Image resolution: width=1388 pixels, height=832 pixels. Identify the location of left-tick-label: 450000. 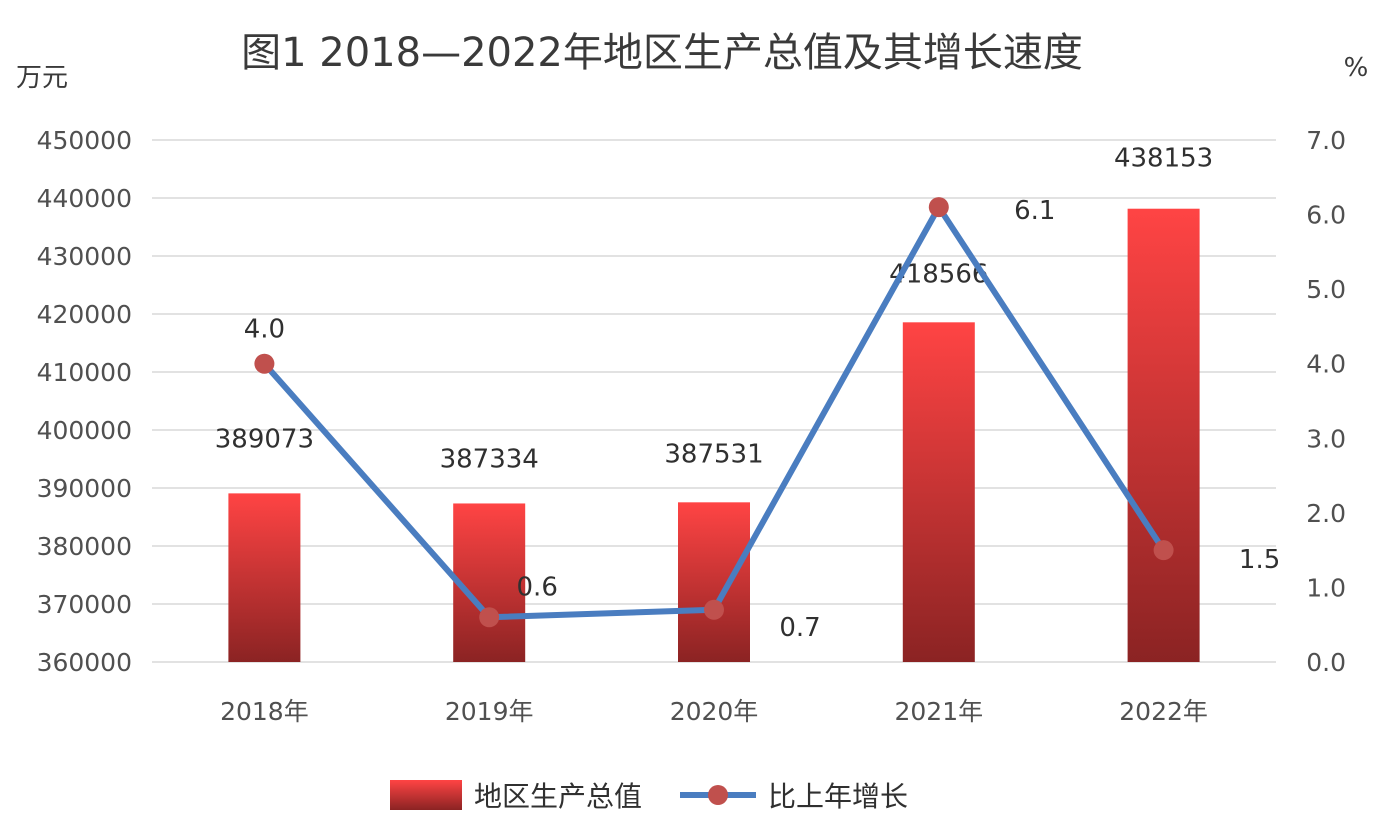
(84, 140).